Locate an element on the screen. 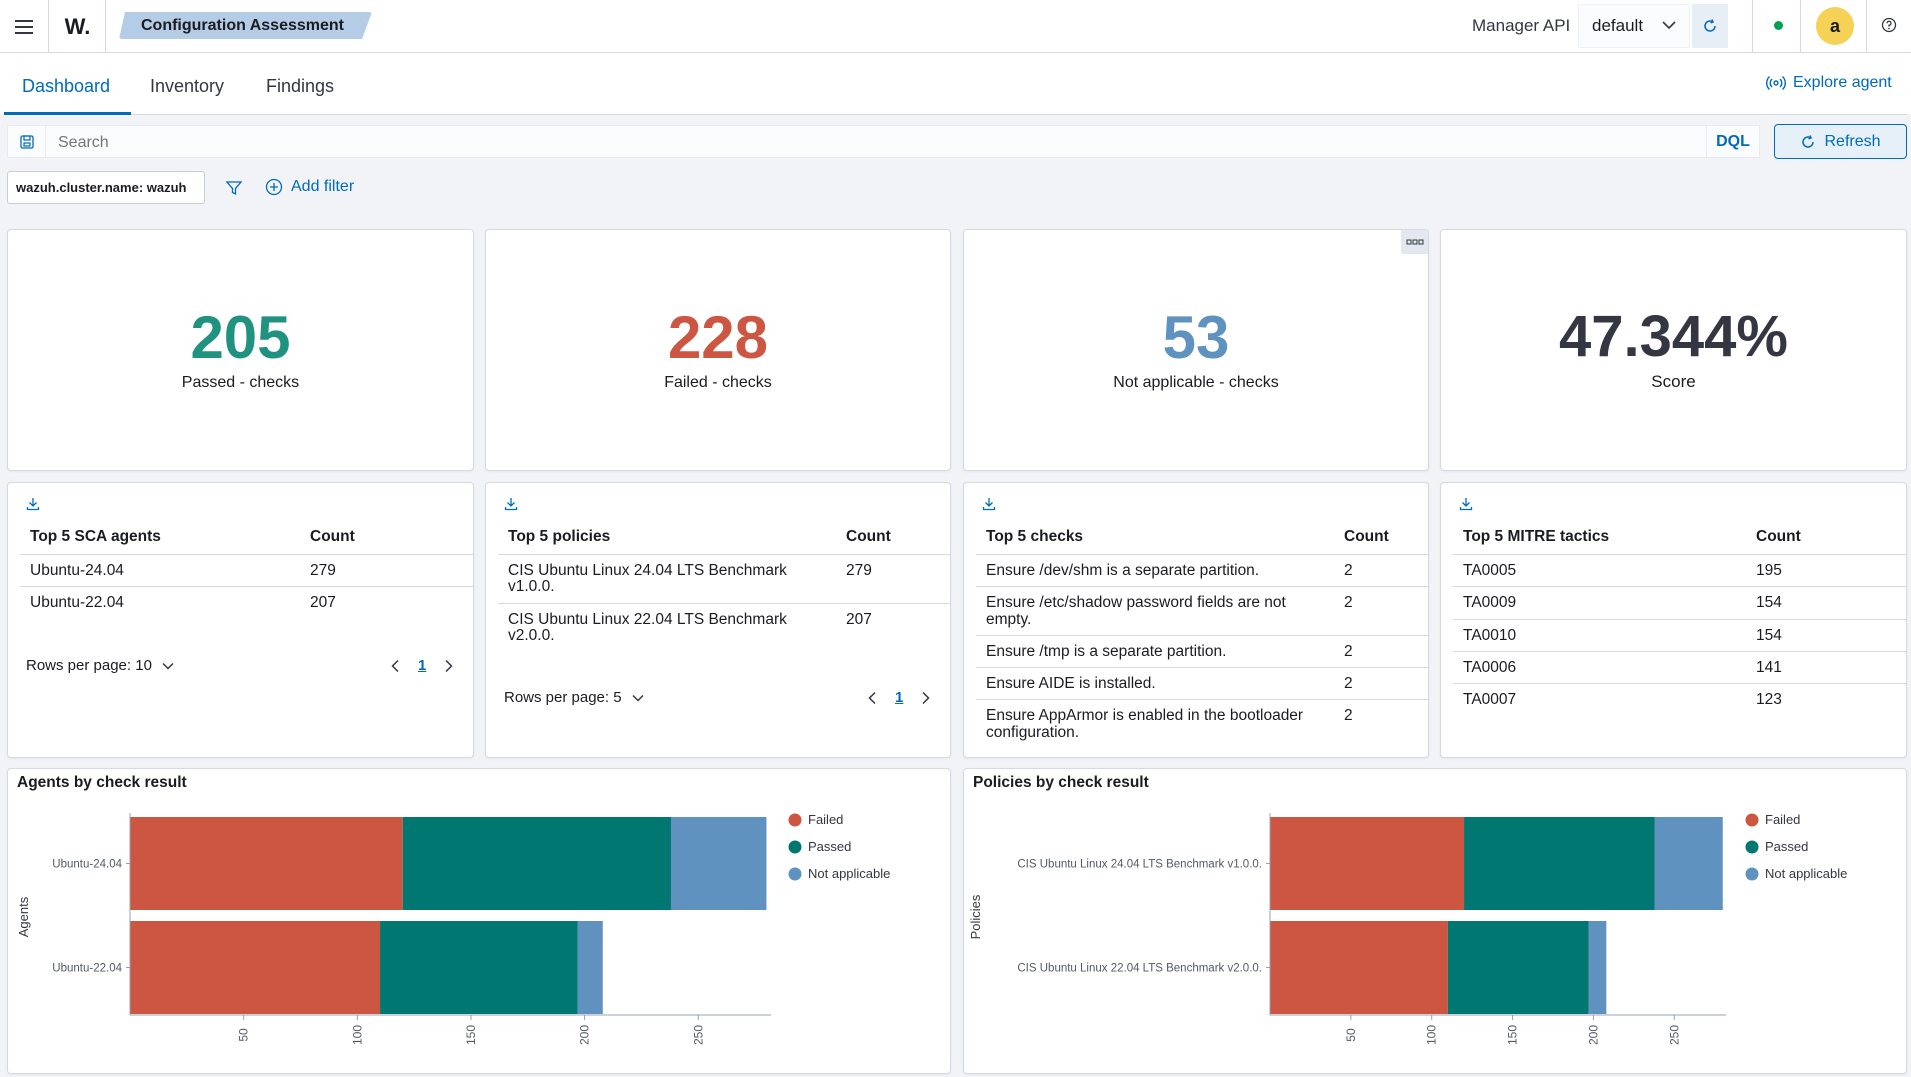 This screenshot has width=1911, height=1077. x-tick-label: 150 is located at coordinates (1513, 1035).